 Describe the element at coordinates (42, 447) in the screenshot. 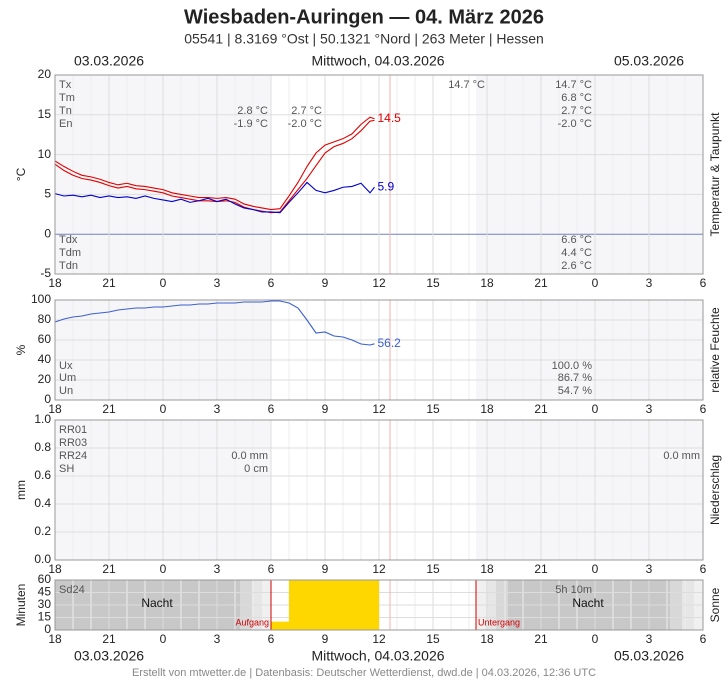

I see `y-tick-label: 0.8` at that location.